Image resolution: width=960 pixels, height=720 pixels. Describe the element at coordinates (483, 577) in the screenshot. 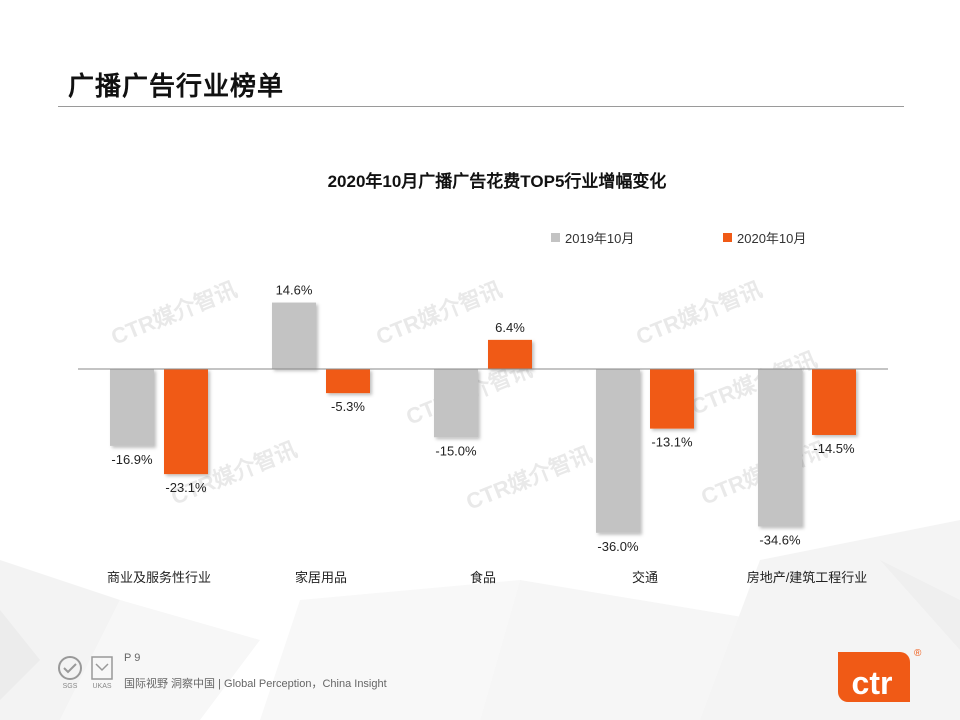

I see `category-label-2: 食品` at that location.